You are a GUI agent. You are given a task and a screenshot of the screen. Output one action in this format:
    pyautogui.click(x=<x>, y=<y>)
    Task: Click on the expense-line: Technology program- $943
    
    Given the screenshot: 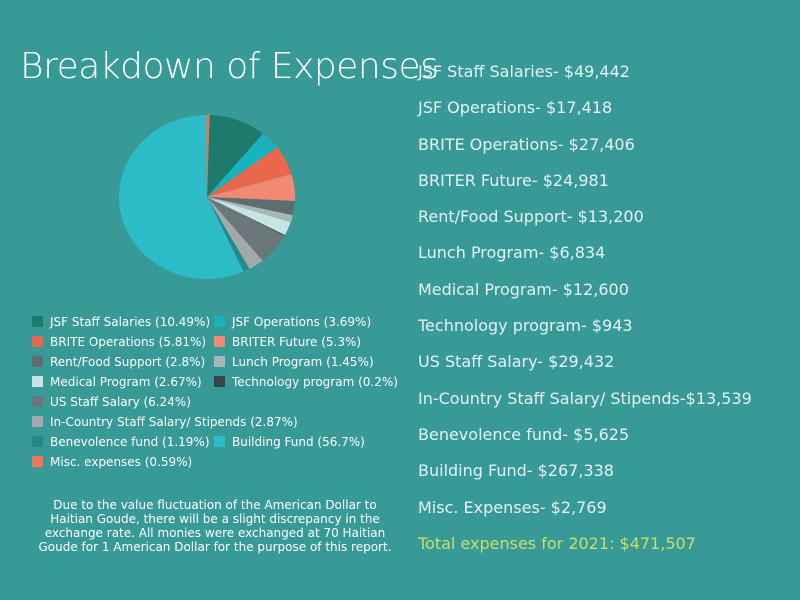 What is the action you would take?
    pyautogui.click(x=525, y=326)
    